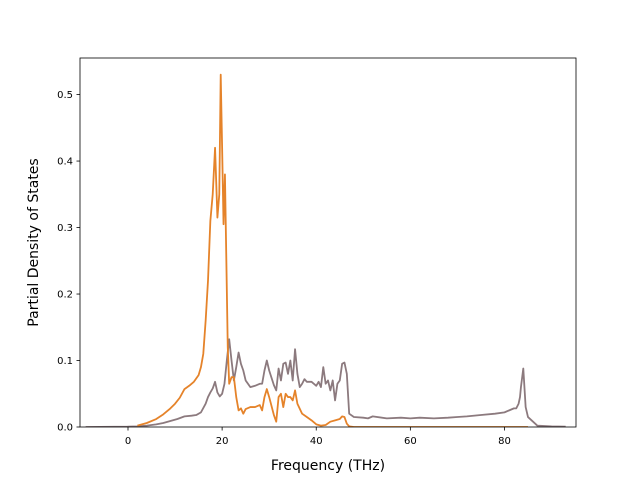 The width and height of the screenshot is (640, 480). What do you see at coordinates (504, 441) in the screenshot?
I see `x-tick-label: 80` at bounding box center [504, 441].